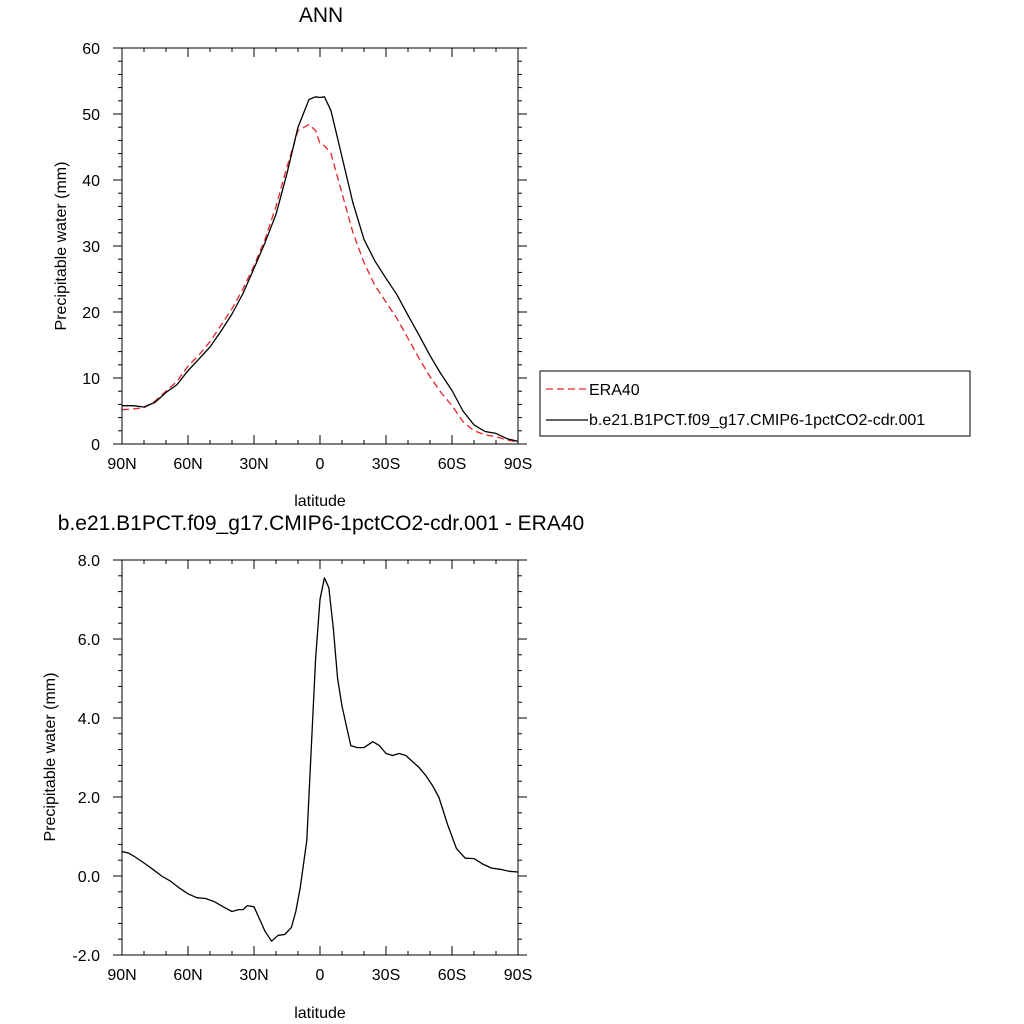  What do you see at coordinates (91, 115) in the screenshot?
I see `top-y-tick-label: 50` at bounding box center [91, 115].